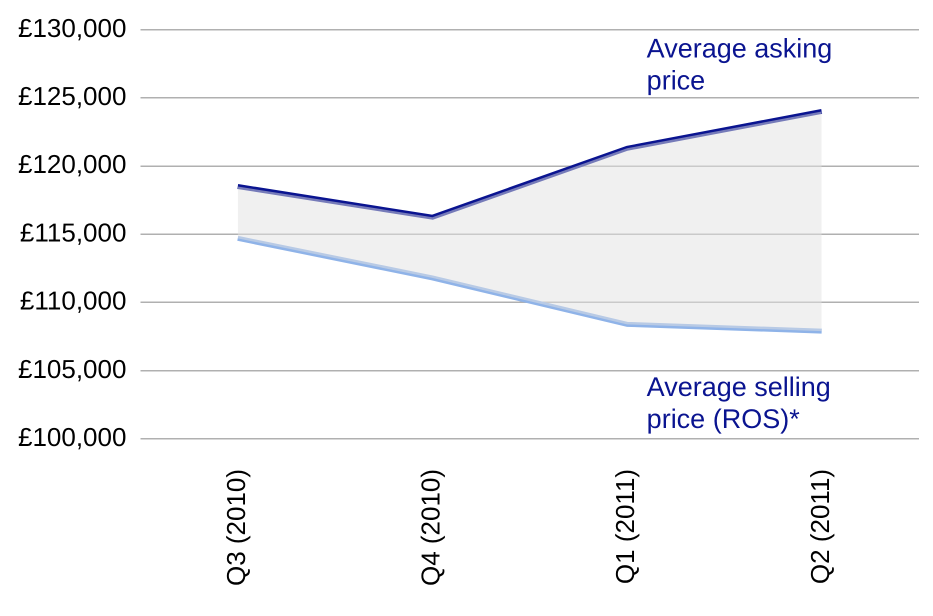 The width and height of the screenshot is (933, 616). I want to click on y-tick-label: £120,000, so click(72, 164).